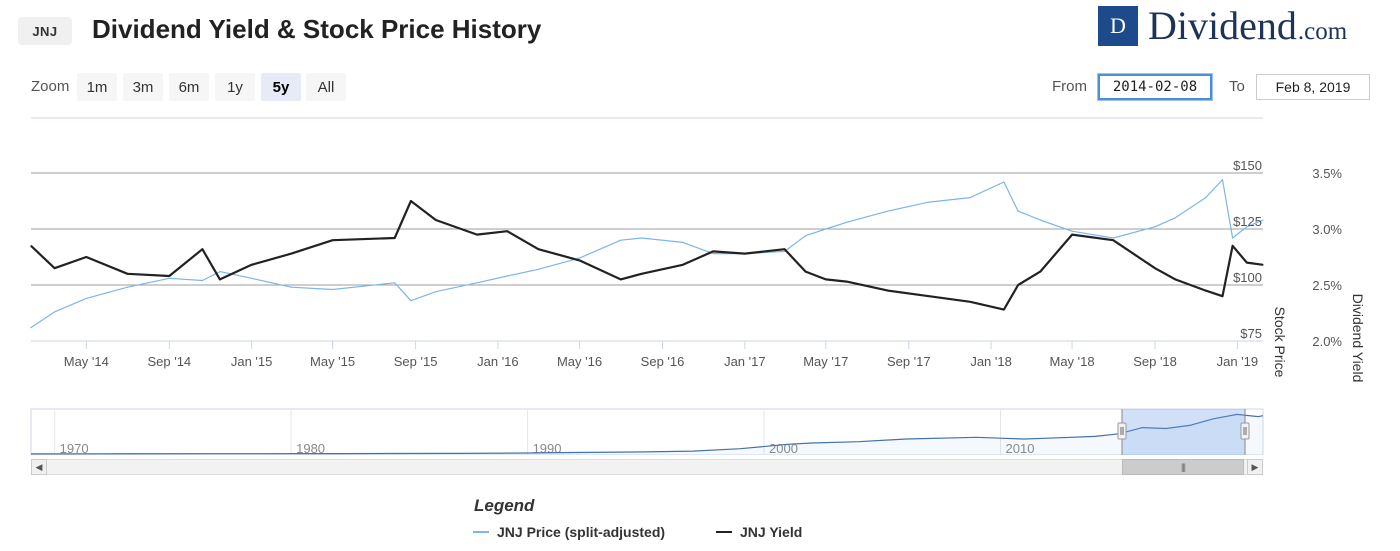 Image resolution: width=1400 pixels, height=551 pixels. Describe the element at coordinates (1183, 467) in the screenshot. I see `scrollbar-thumb: |||` at that location.